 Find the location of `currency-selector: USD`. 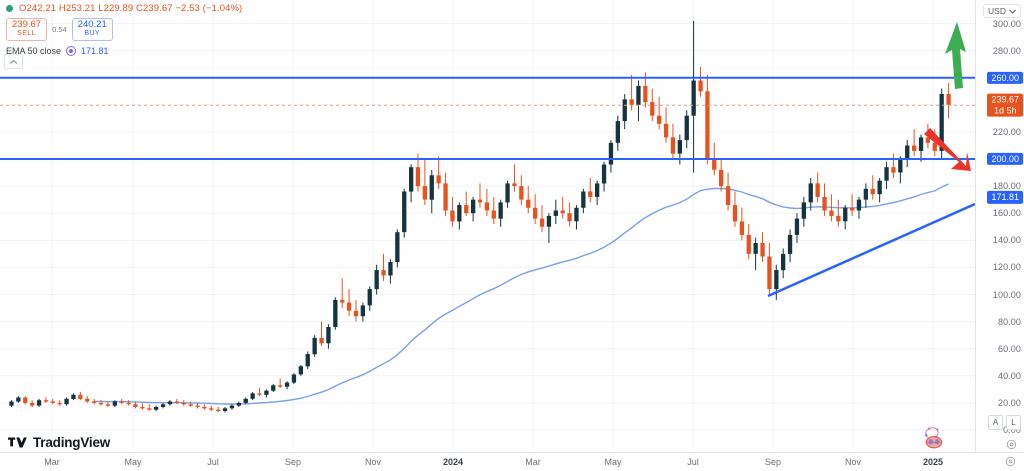

currency-selector: USD is located at coordinates (1002, 11).